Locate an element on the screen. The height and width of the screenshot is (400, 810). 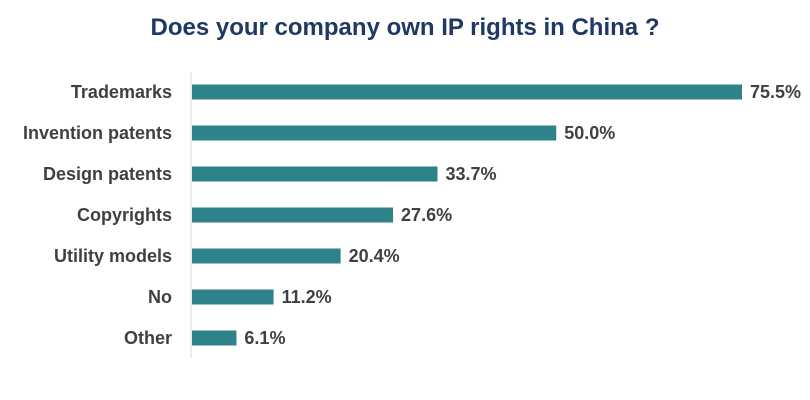
category-label: Trademarks is located at coordinates (121, 92).